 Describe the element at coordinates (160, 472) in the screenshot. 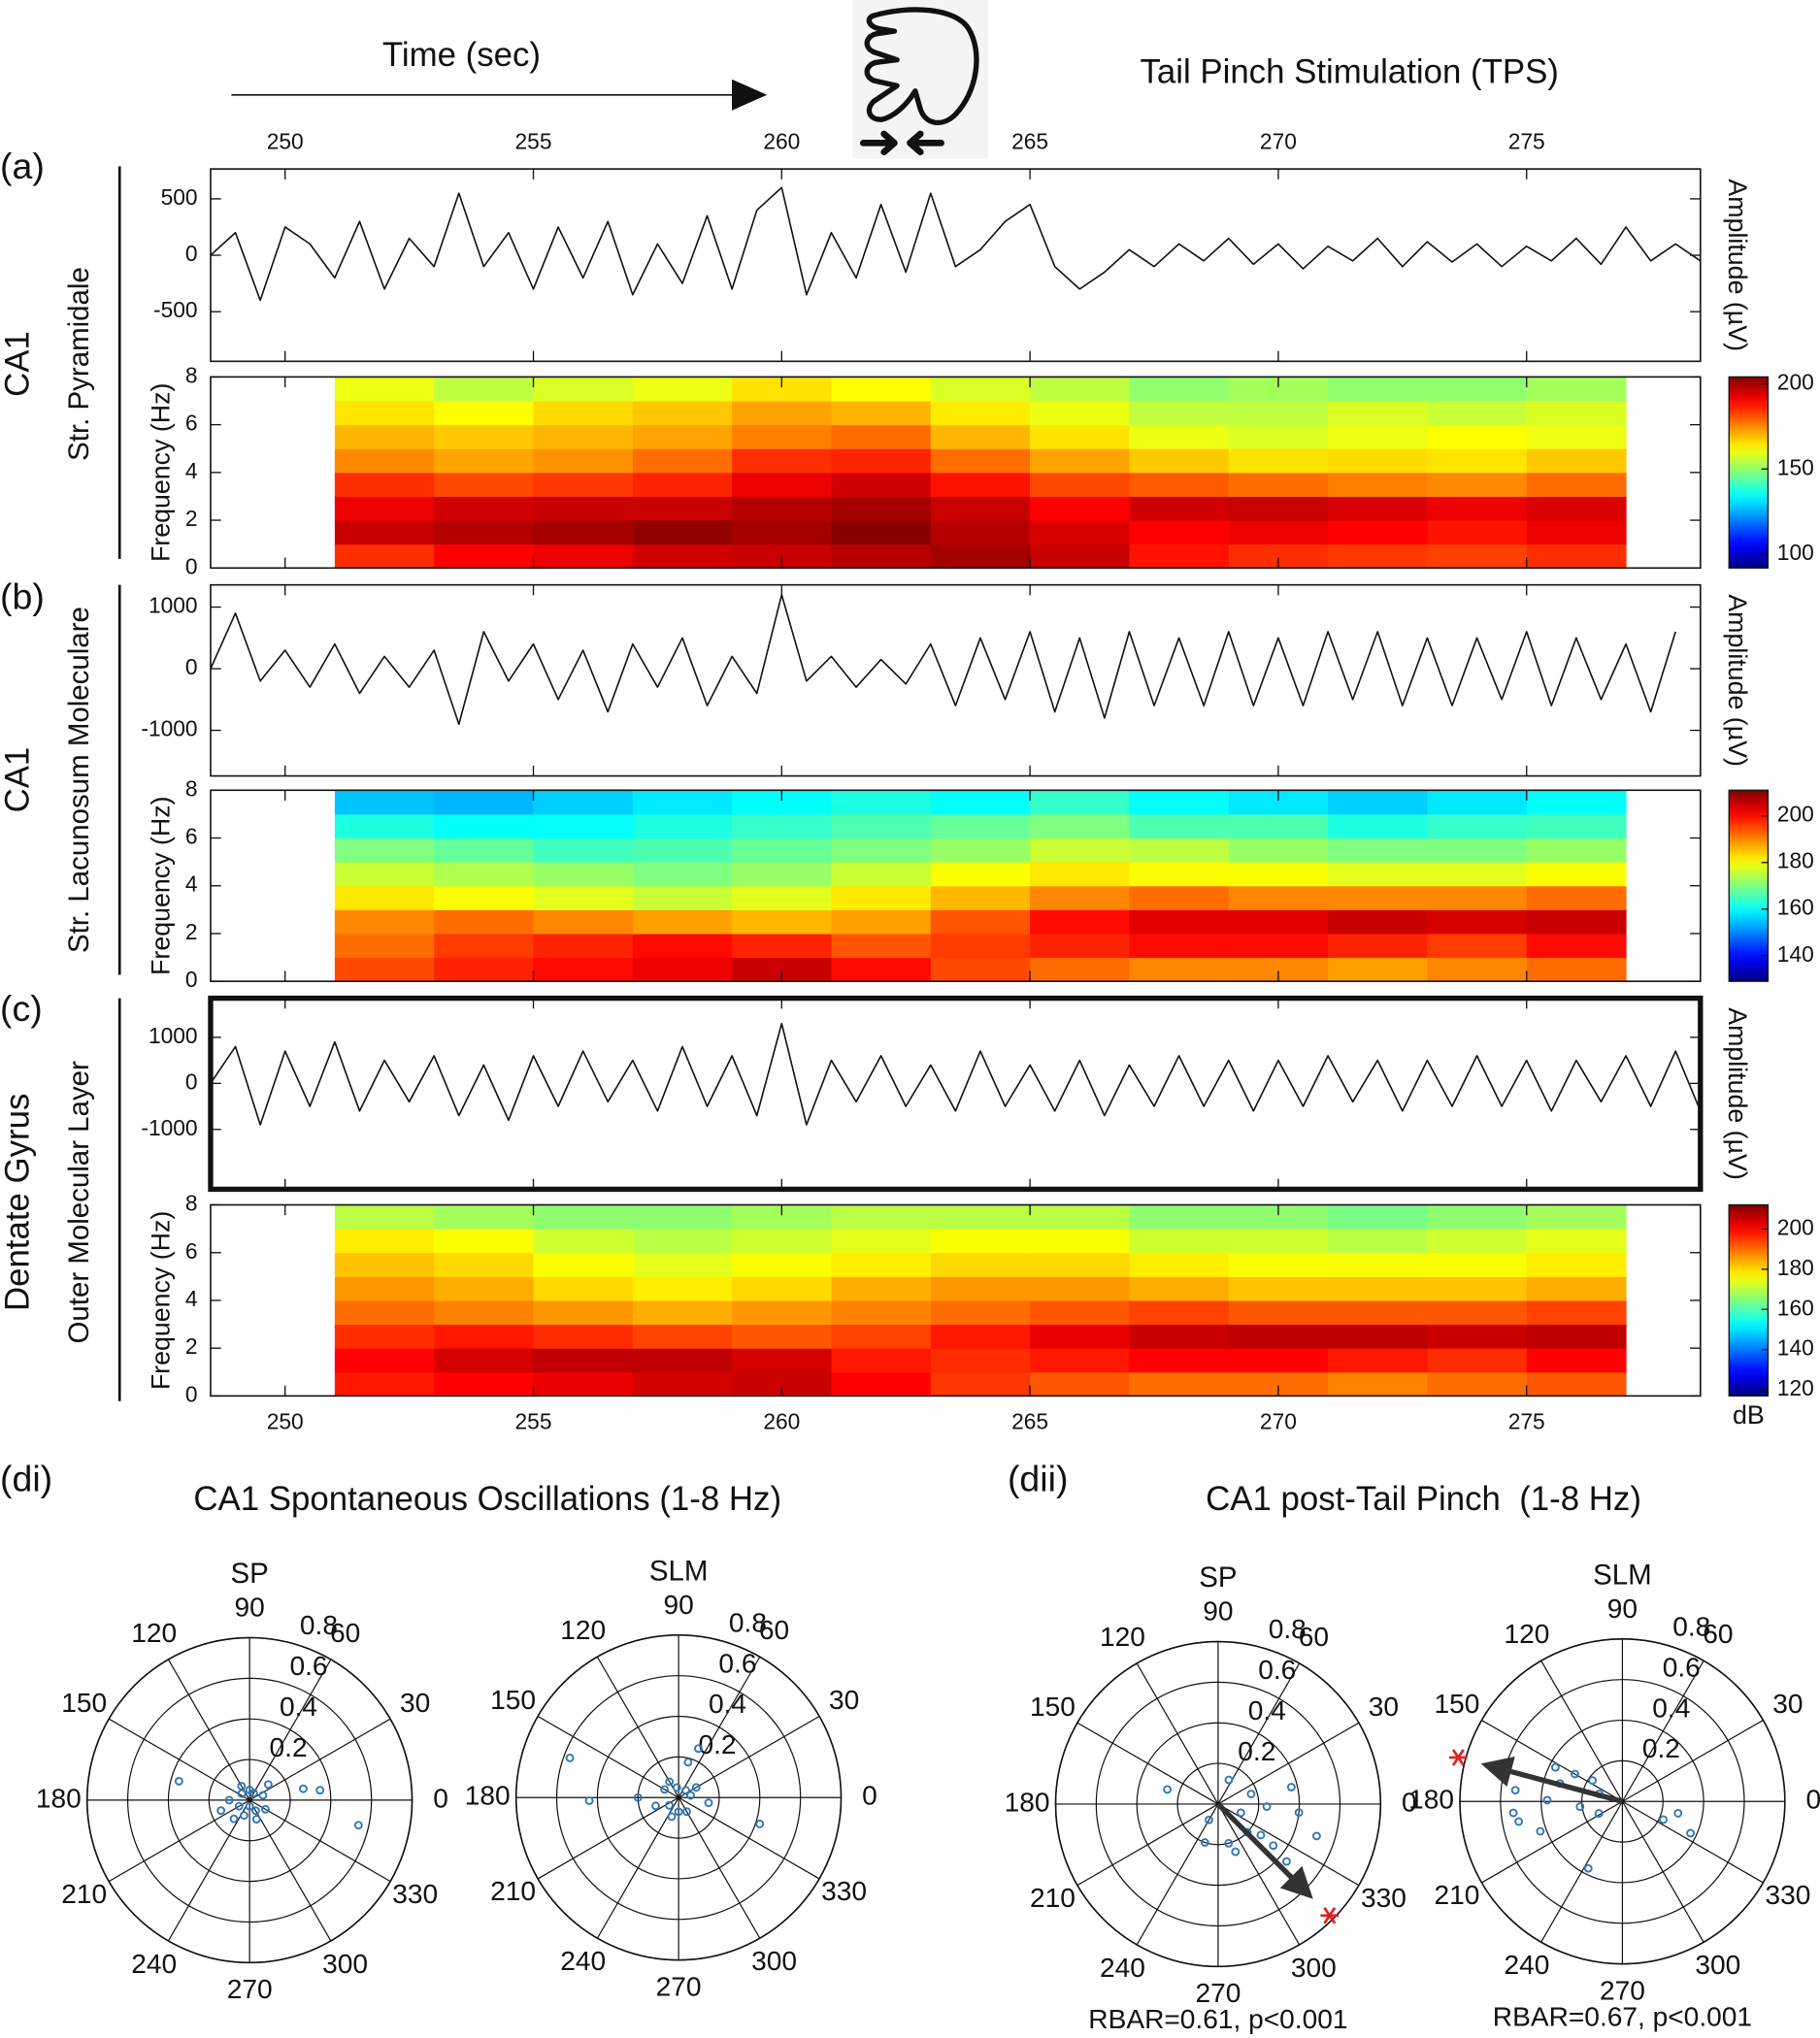

I see `y-axis-label: Frequency (Hz)` at that location.